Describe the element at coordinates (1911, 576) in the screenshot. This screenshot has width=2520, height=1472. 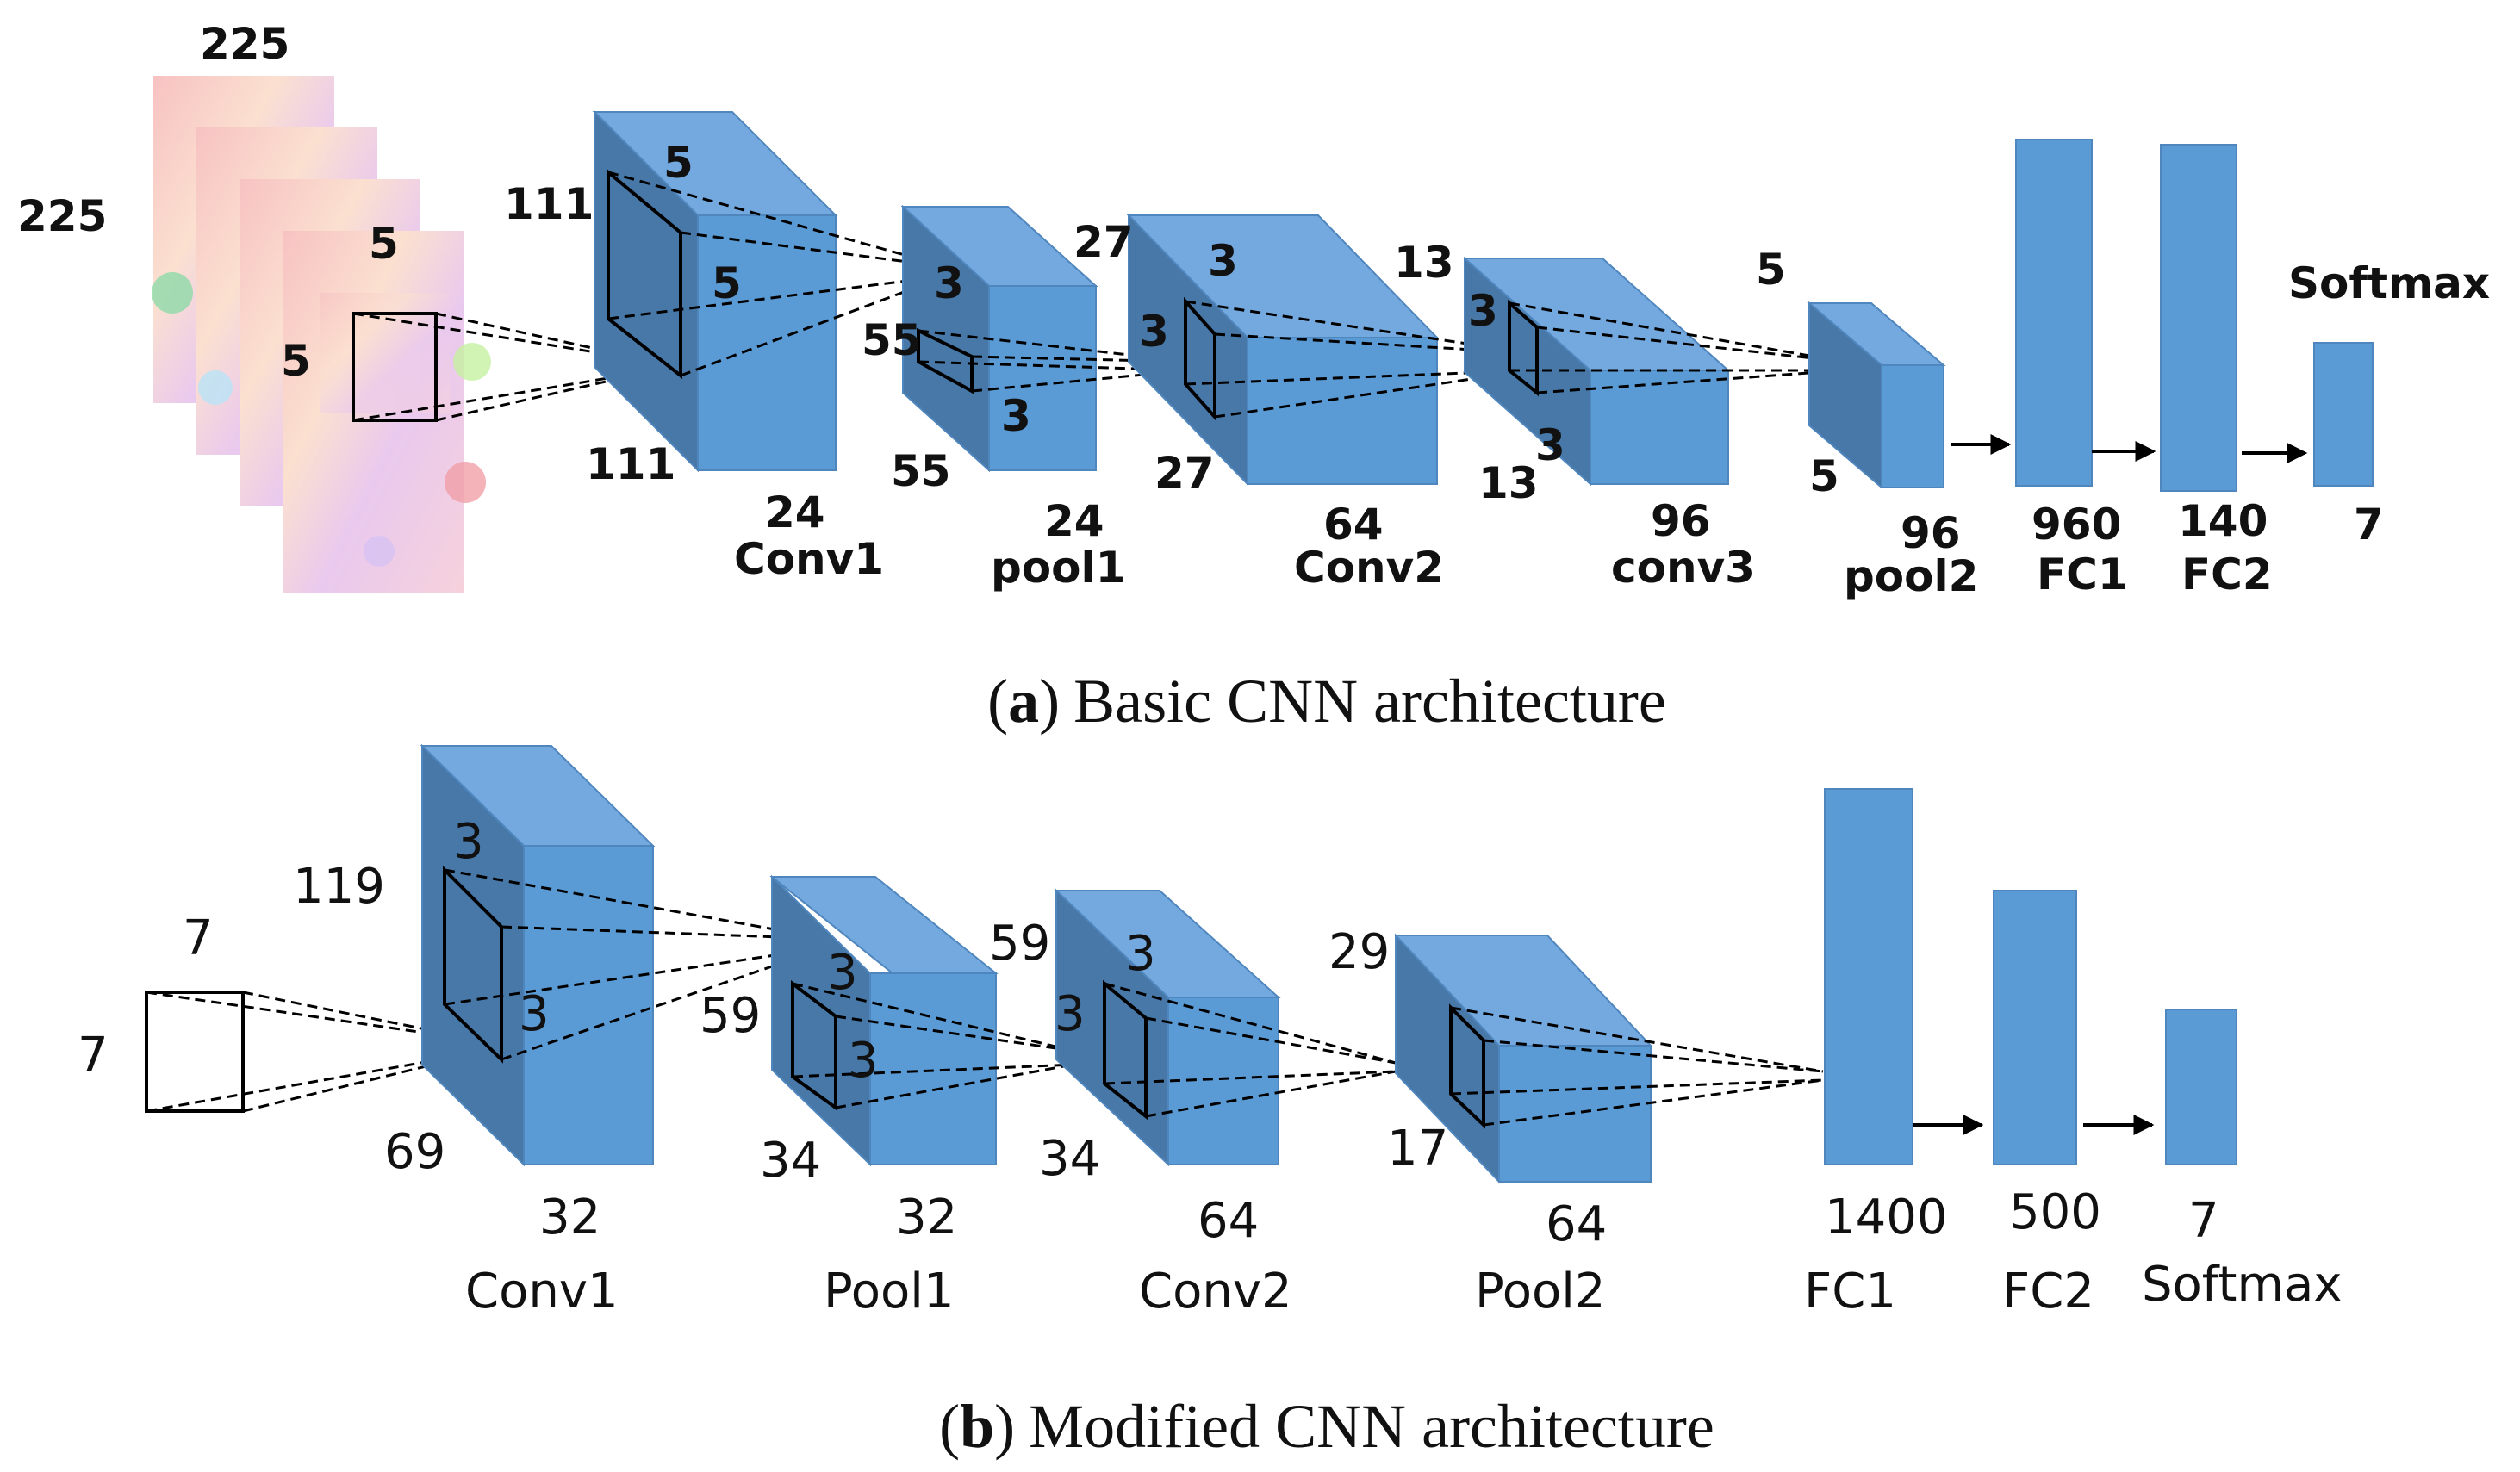
I see `pool2-name-label: pool2` at that location.